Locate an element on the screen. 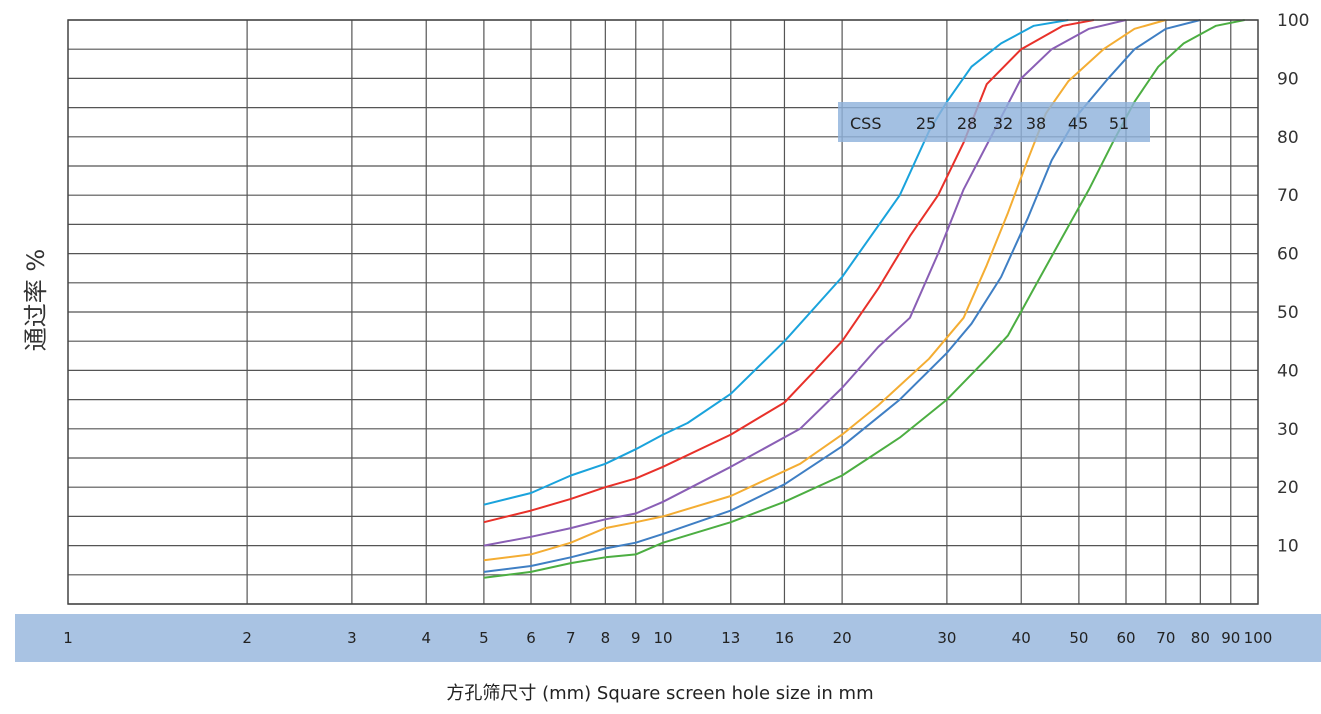 This screenshot has height=714, width=1321. x-tick-label: 40 is located at coordinates (1021, 638).